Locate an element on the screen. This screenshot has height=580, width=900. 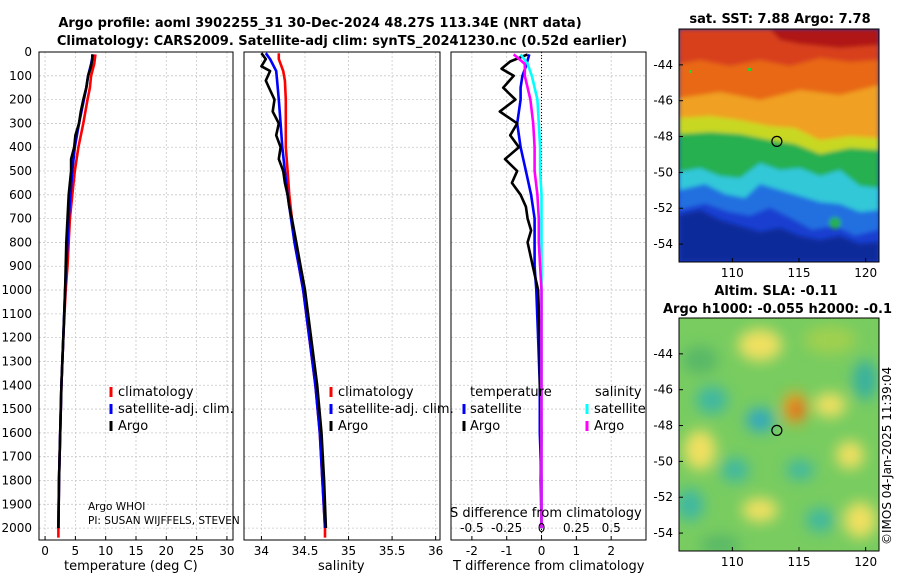
temperature-legend: climatology satellite-adj. clim. Argo is located at coordinates (171, 409).